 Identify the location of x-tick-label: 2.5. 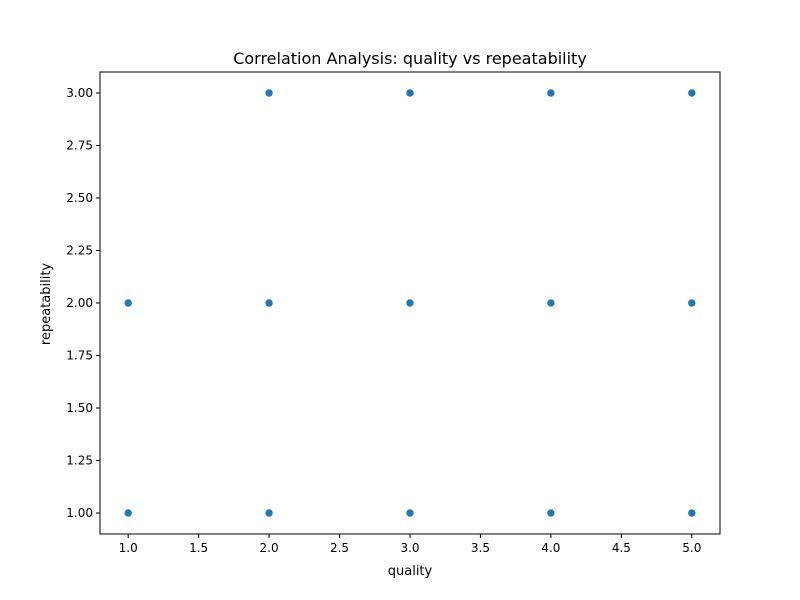
(339, 548).